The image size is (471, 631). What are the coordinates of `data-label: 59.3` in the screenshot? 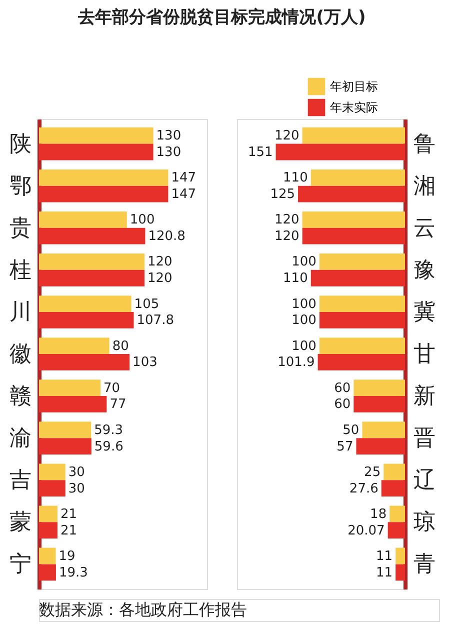 It's located at (109, 430).